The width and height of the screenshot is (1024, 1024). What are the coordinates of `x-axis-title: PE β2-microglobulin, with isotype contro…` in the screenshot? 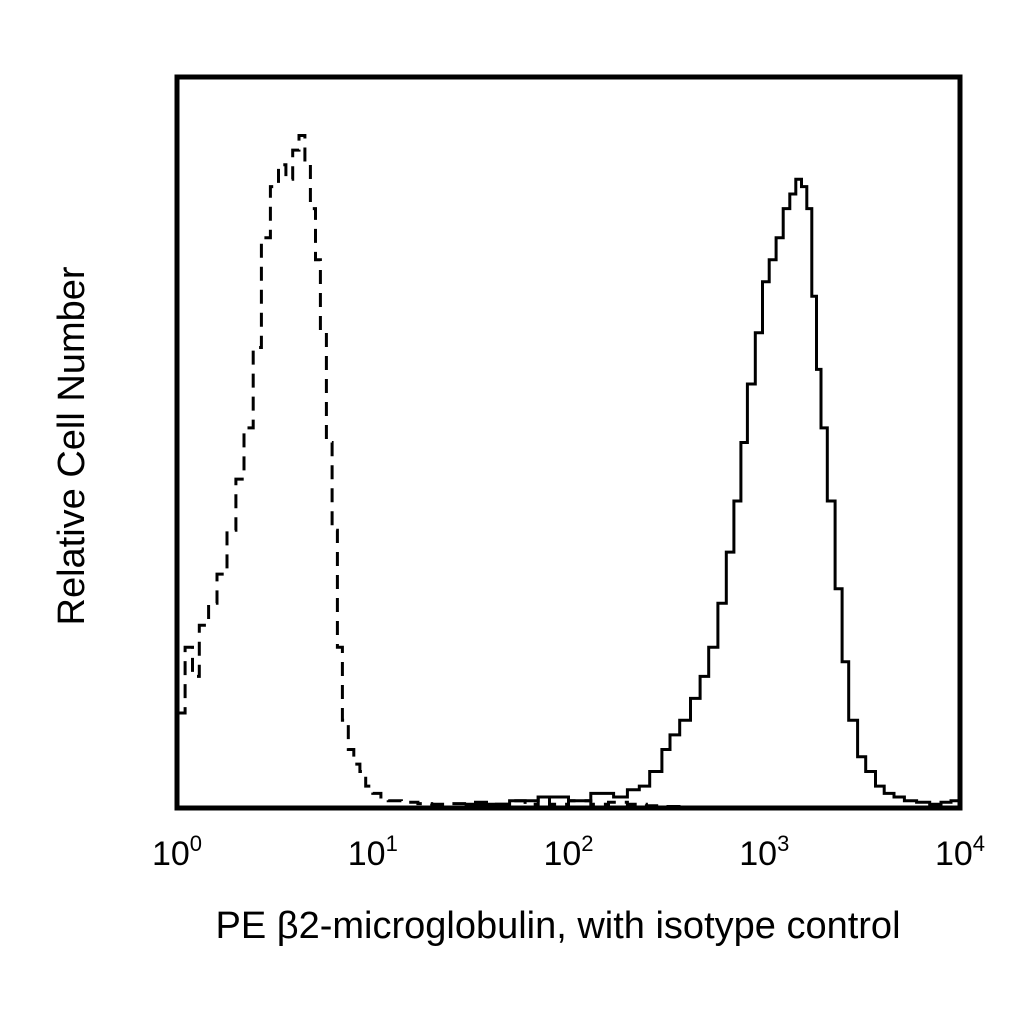 It's located at (557, 926).